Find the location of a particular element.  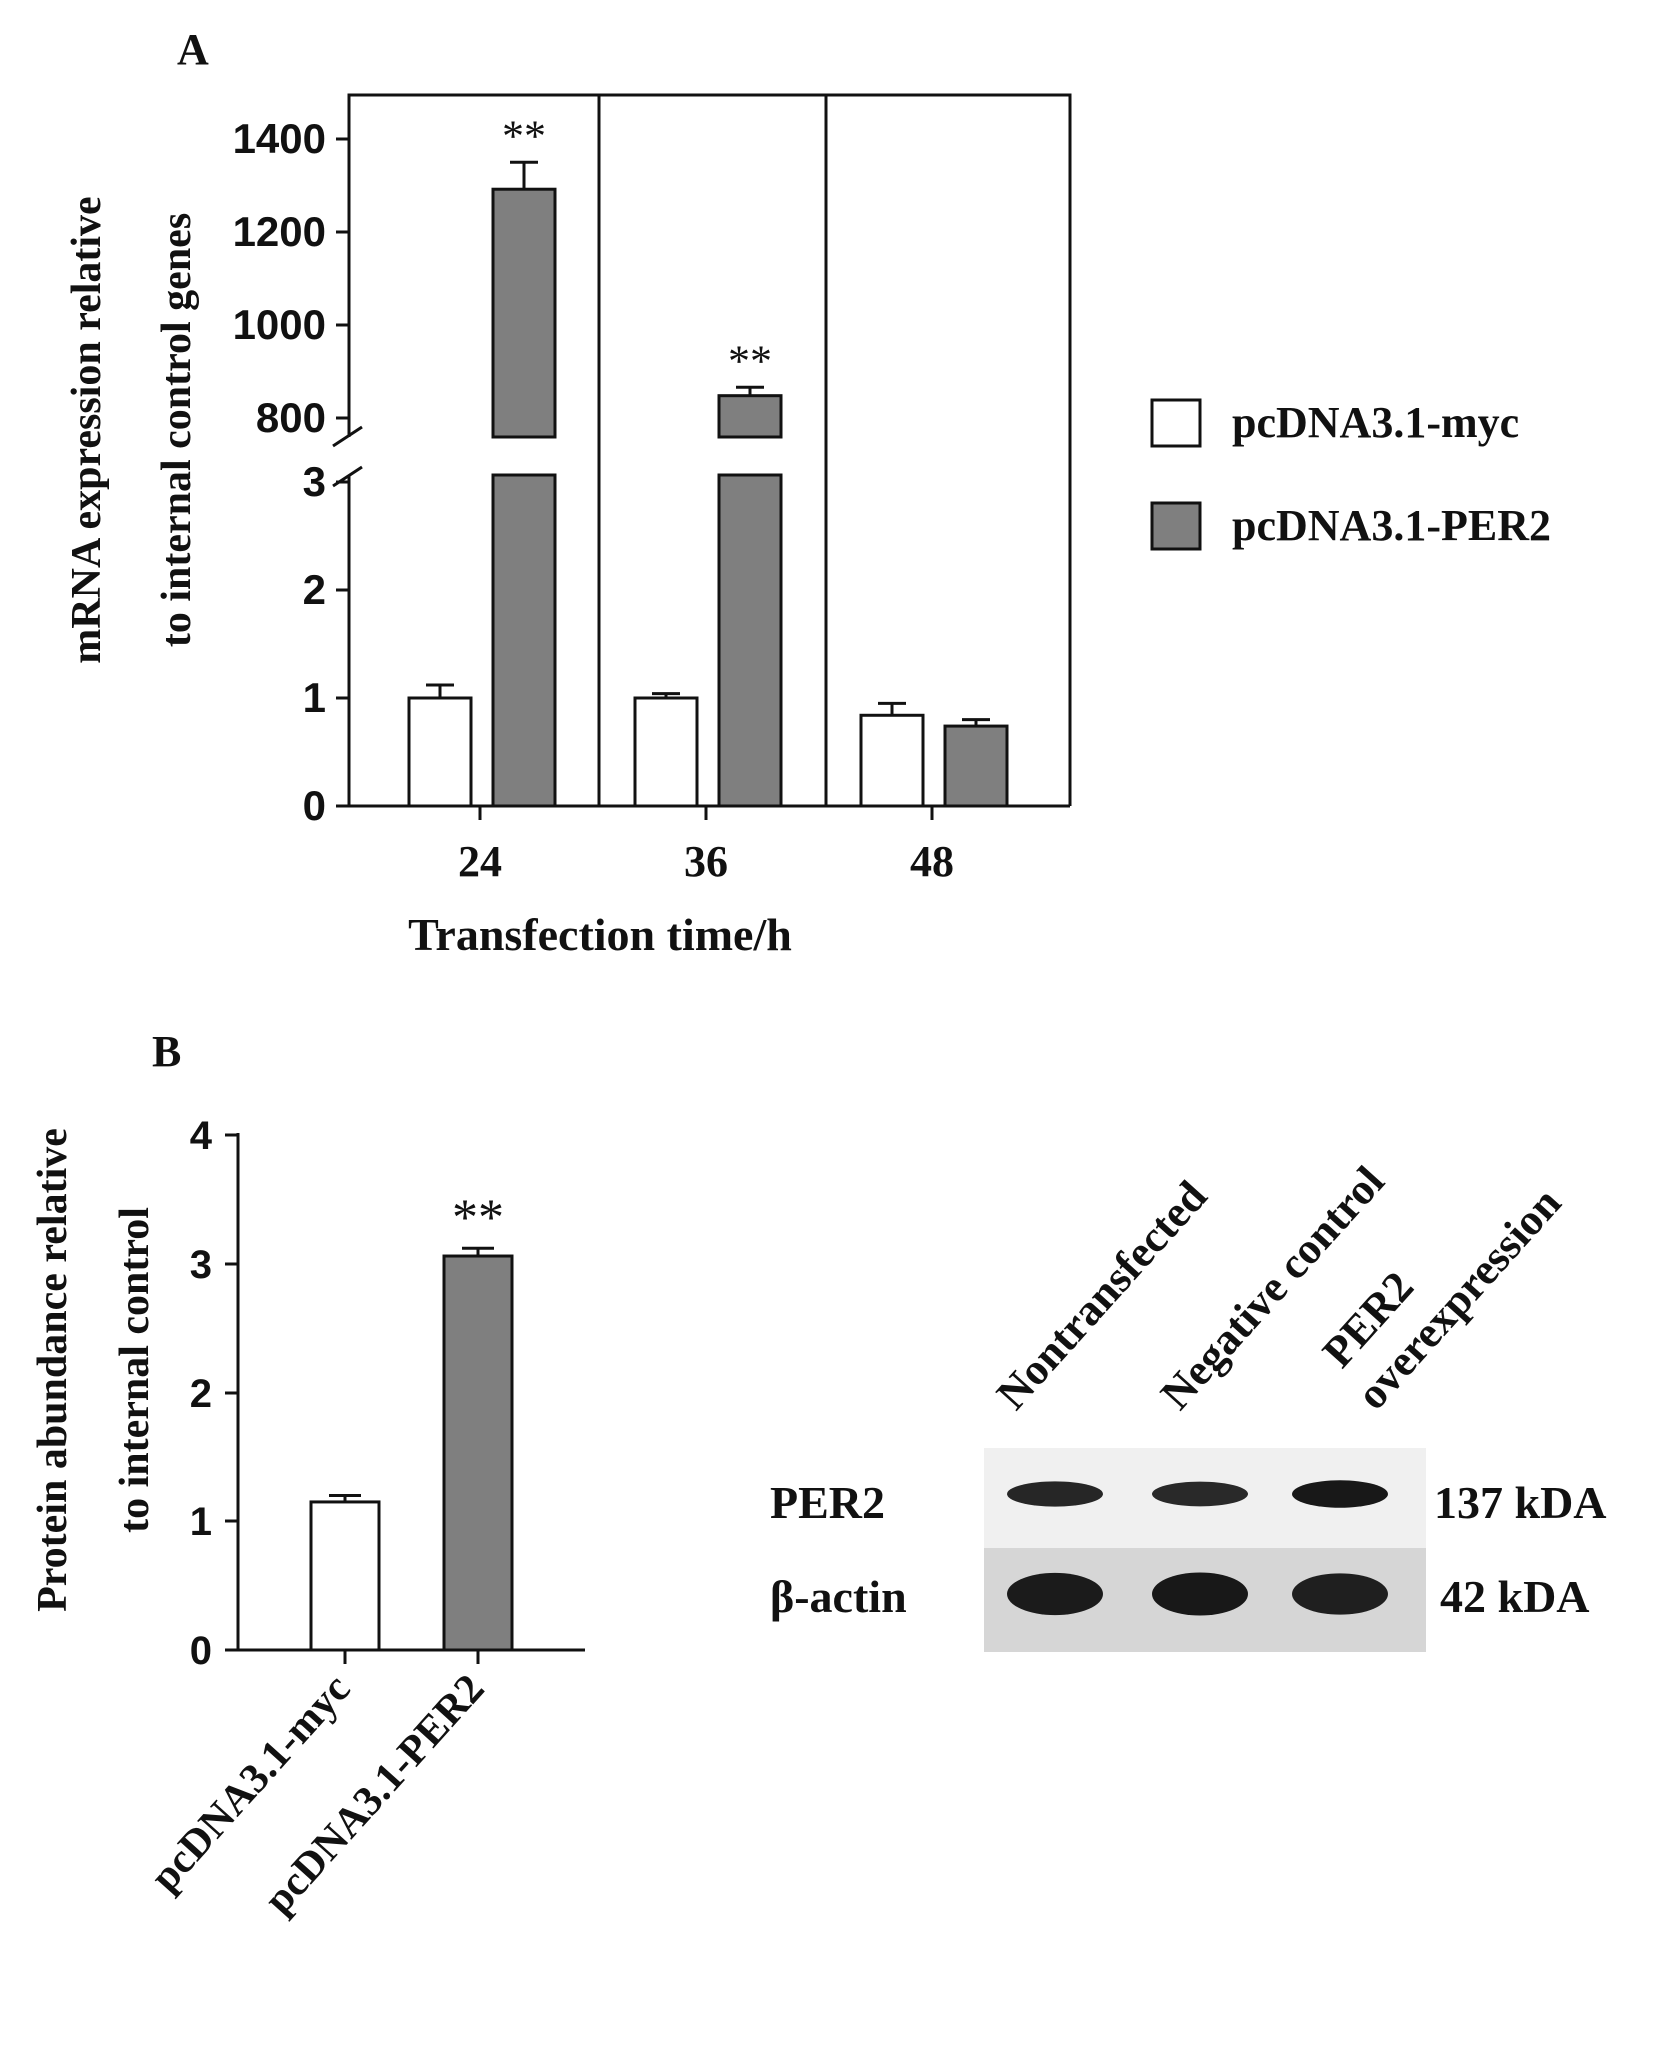

panel-a-ytick-label-1: 1 is located at coordinates (314, 697).